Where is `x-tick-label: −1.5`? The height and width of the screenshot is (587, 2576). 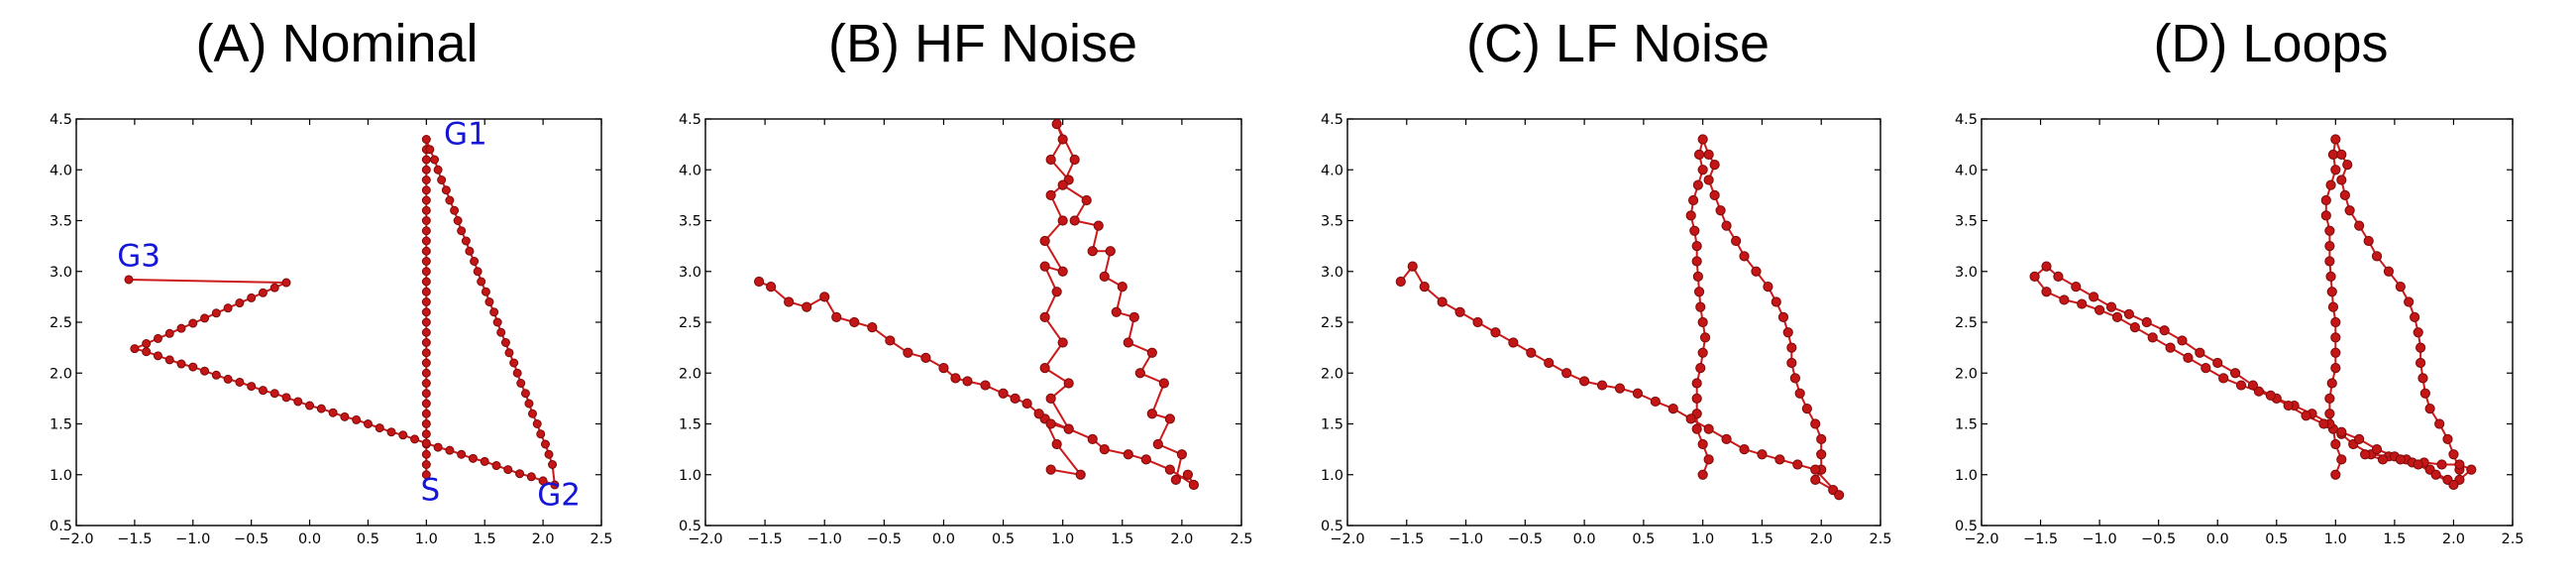 x-tick-label: −1.5 is located at coordinates (134, 539).